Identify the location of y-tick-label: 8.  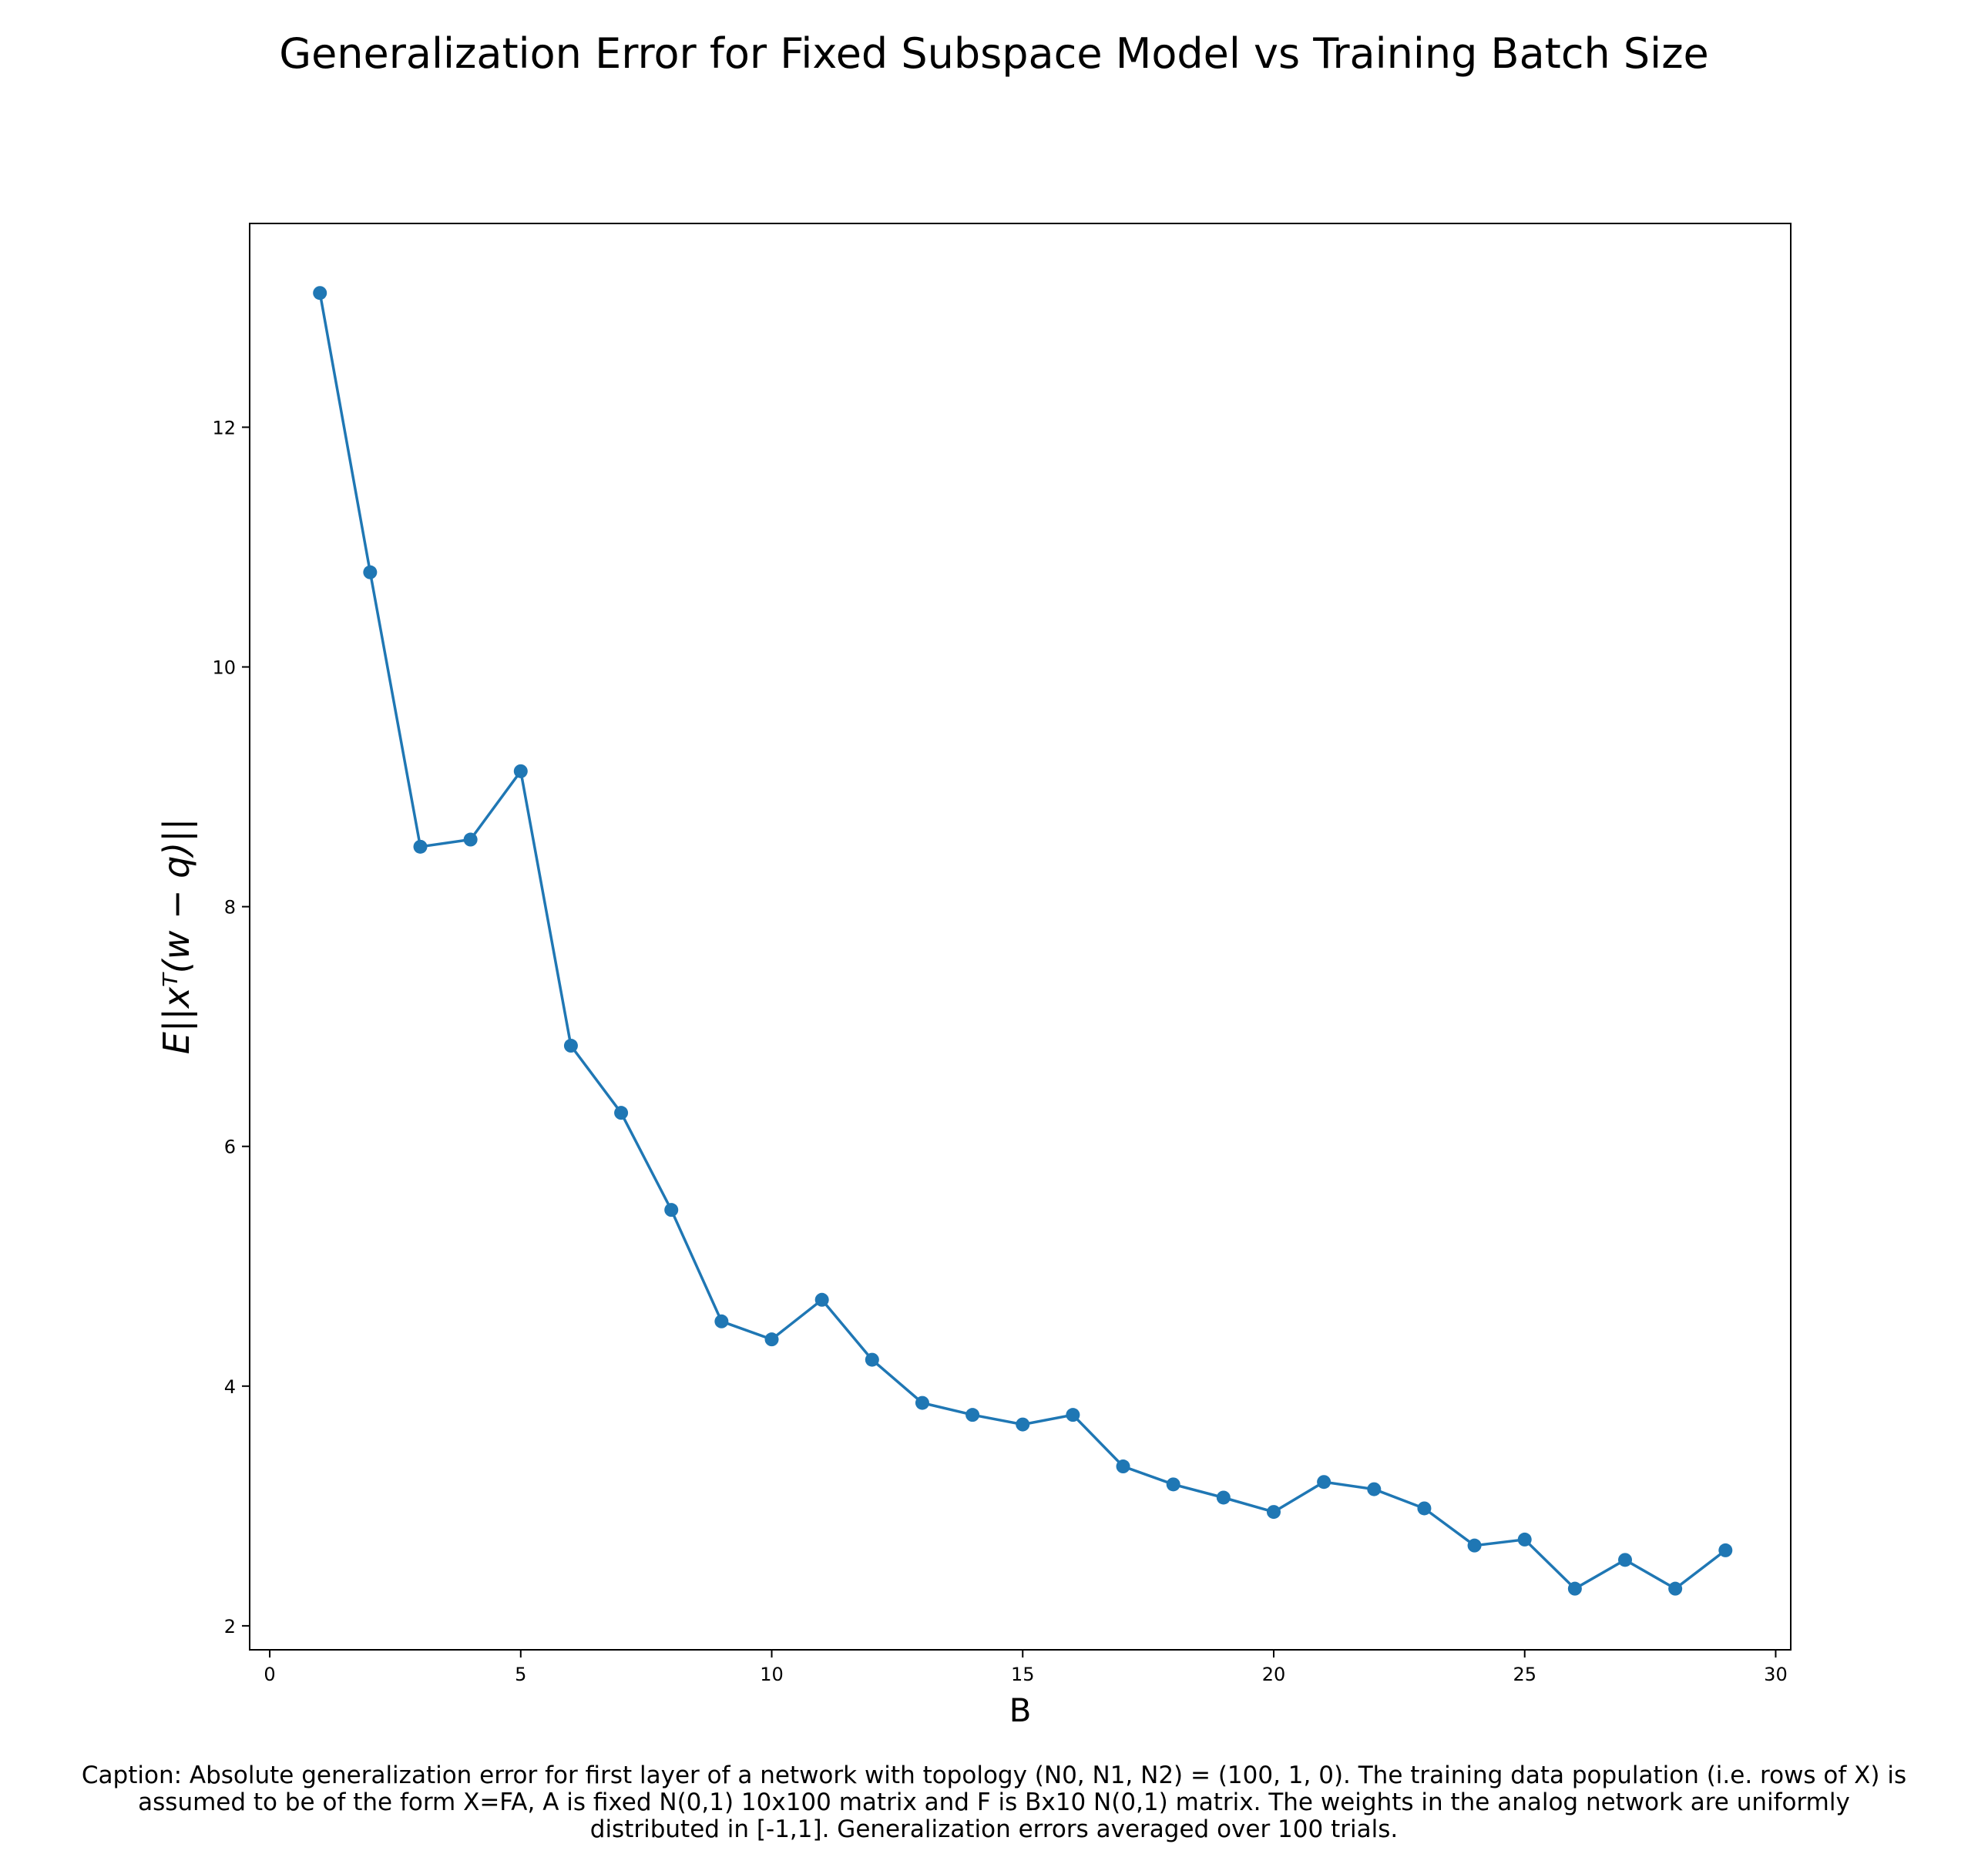
(230, 908).